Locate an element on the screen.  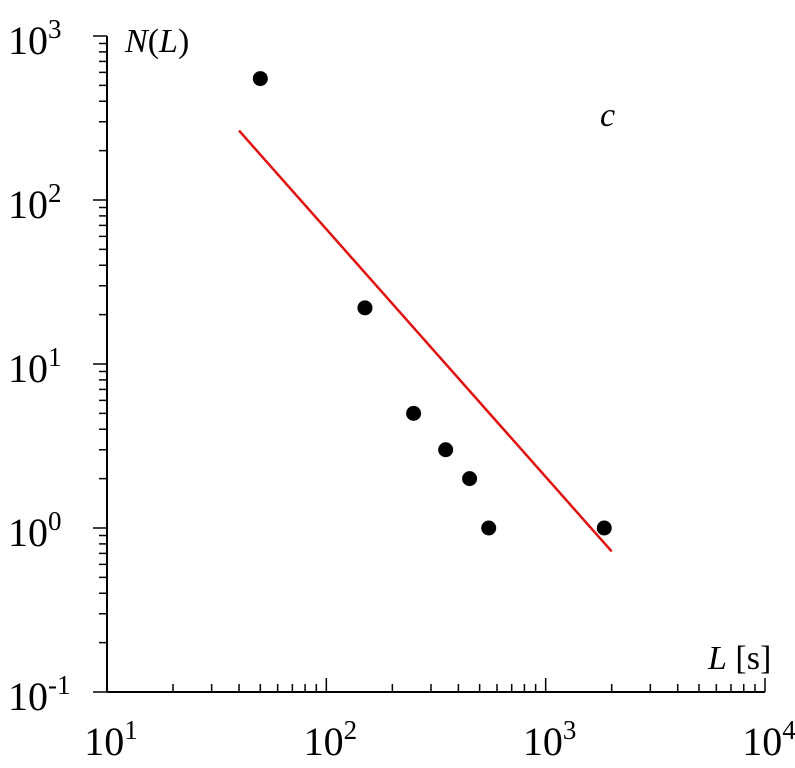
panel-label: c is located at coordinates (607, 115).